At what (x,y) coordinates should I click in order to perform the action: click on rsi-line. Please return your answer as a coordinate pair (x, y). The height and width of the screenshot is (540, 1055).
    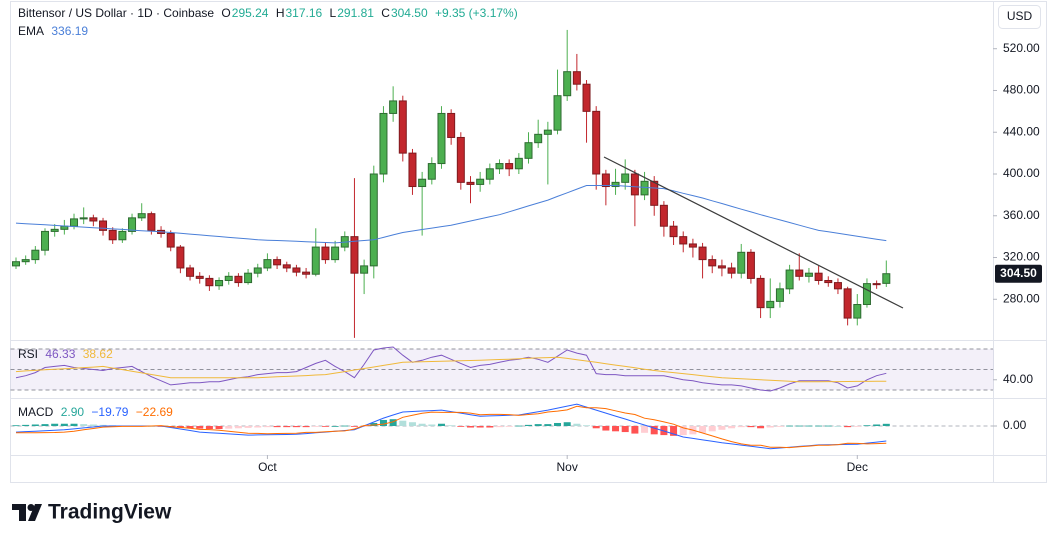
    Looking at the image, I should click on (451, 369).